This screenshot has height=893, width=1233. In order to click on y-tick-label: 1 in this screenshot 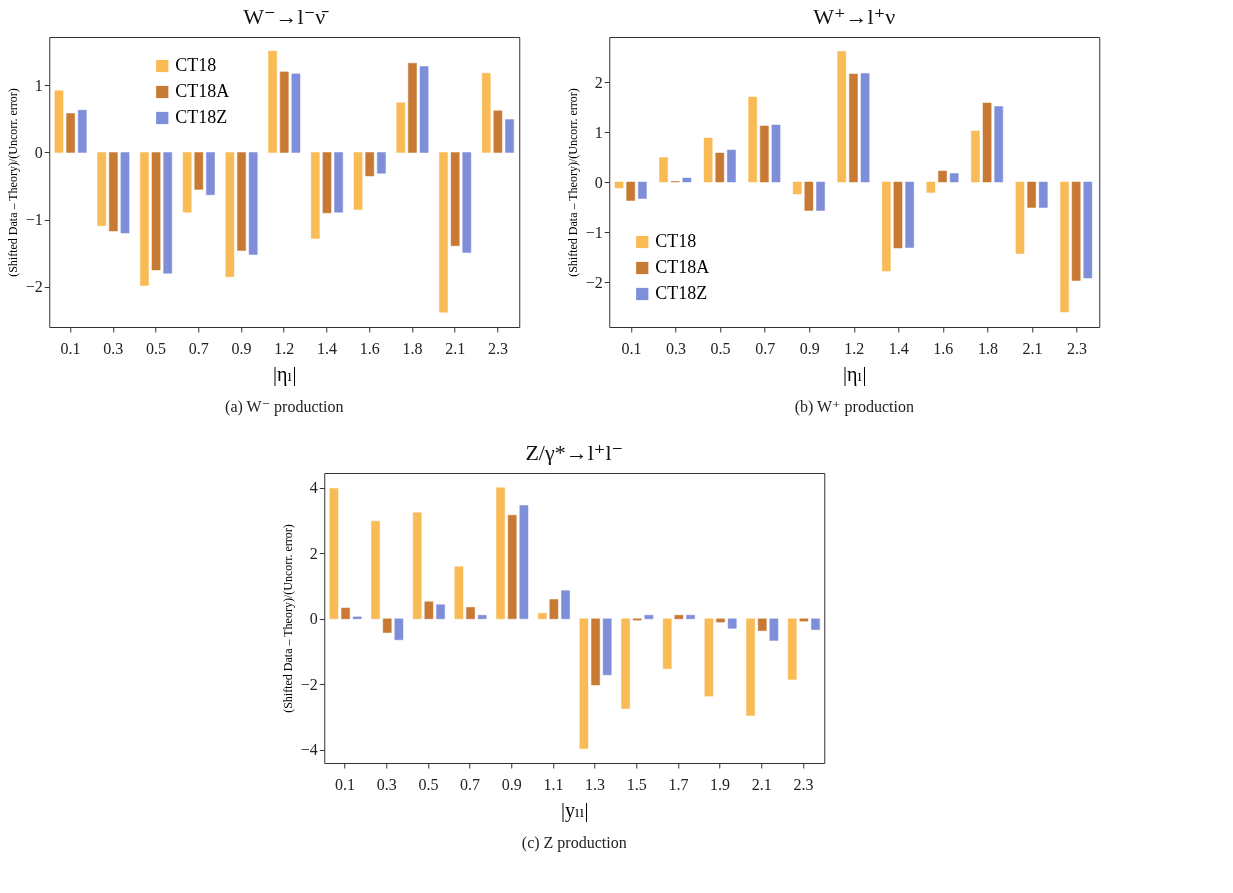, I will do `click(38, 85)`.